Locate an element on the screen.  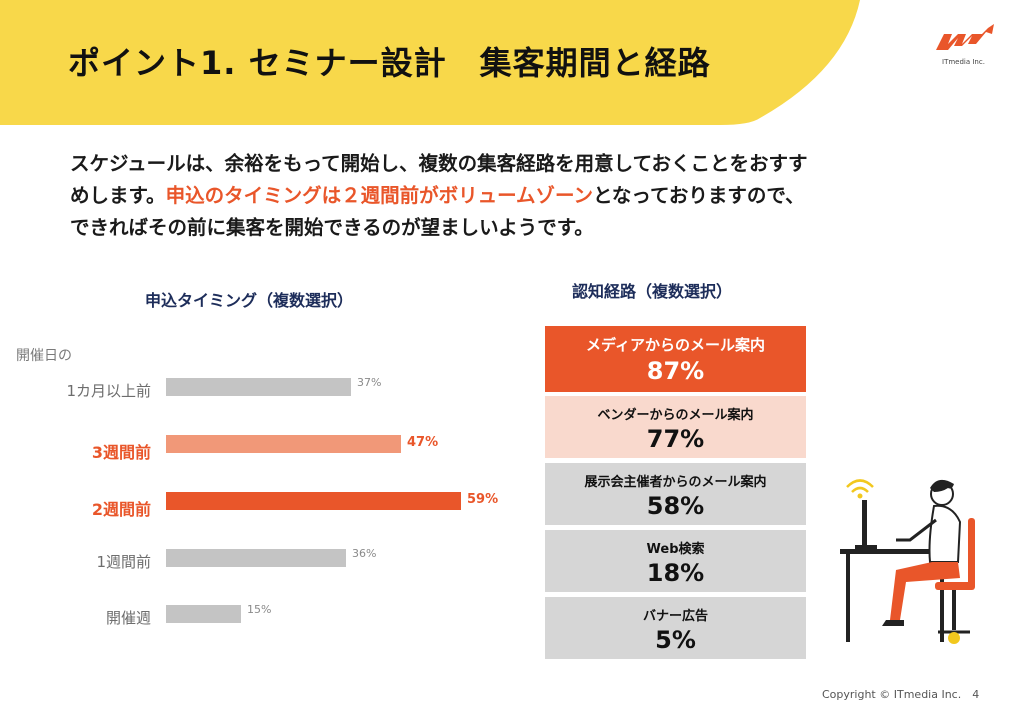
page-title: ポイント1. セミナー設計 集客期間と経路 is located at coordinates (389, 63).